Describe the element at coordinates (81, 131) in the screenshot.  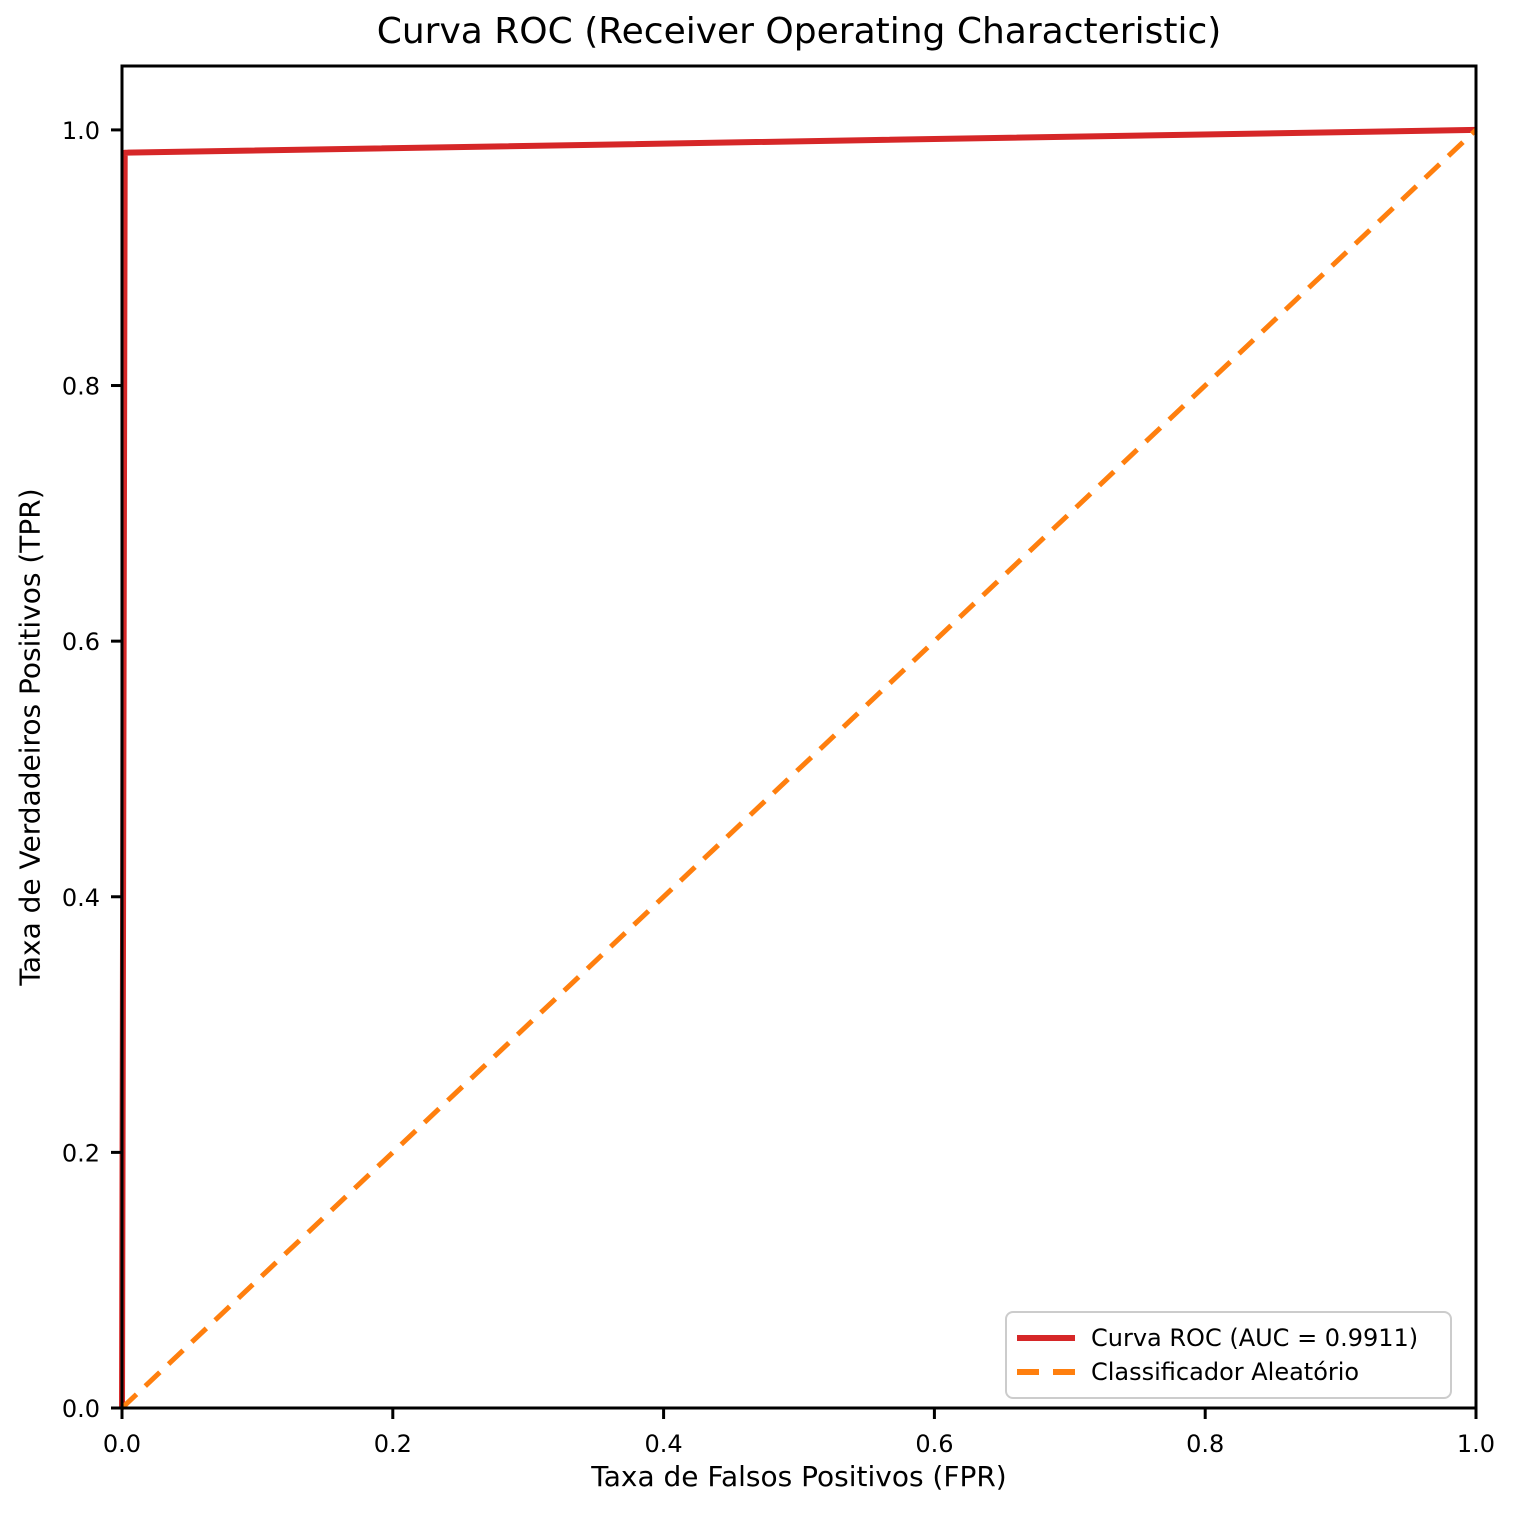
I see `y-tick-label: 1.0` at that location.